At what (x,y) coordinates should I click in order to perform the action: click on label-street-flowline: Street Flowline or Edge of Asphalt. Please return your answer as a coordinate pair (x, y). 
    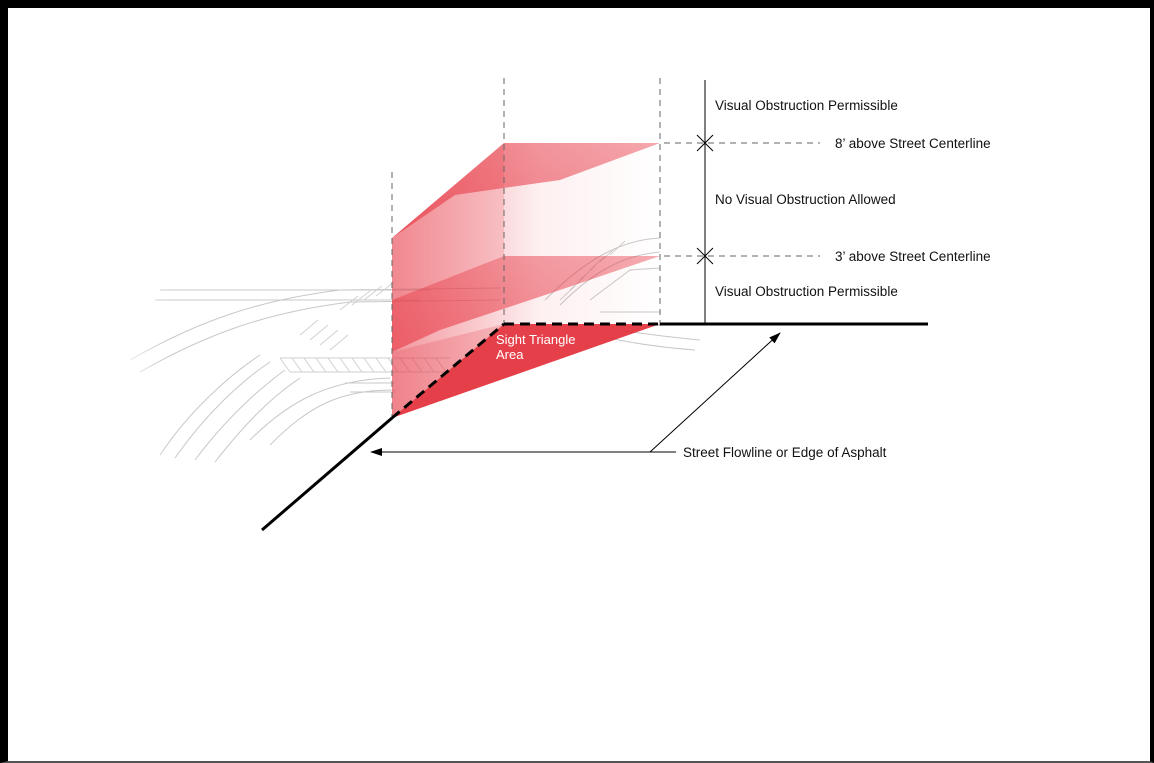
    Looking at the image, I should click on (785, 452).